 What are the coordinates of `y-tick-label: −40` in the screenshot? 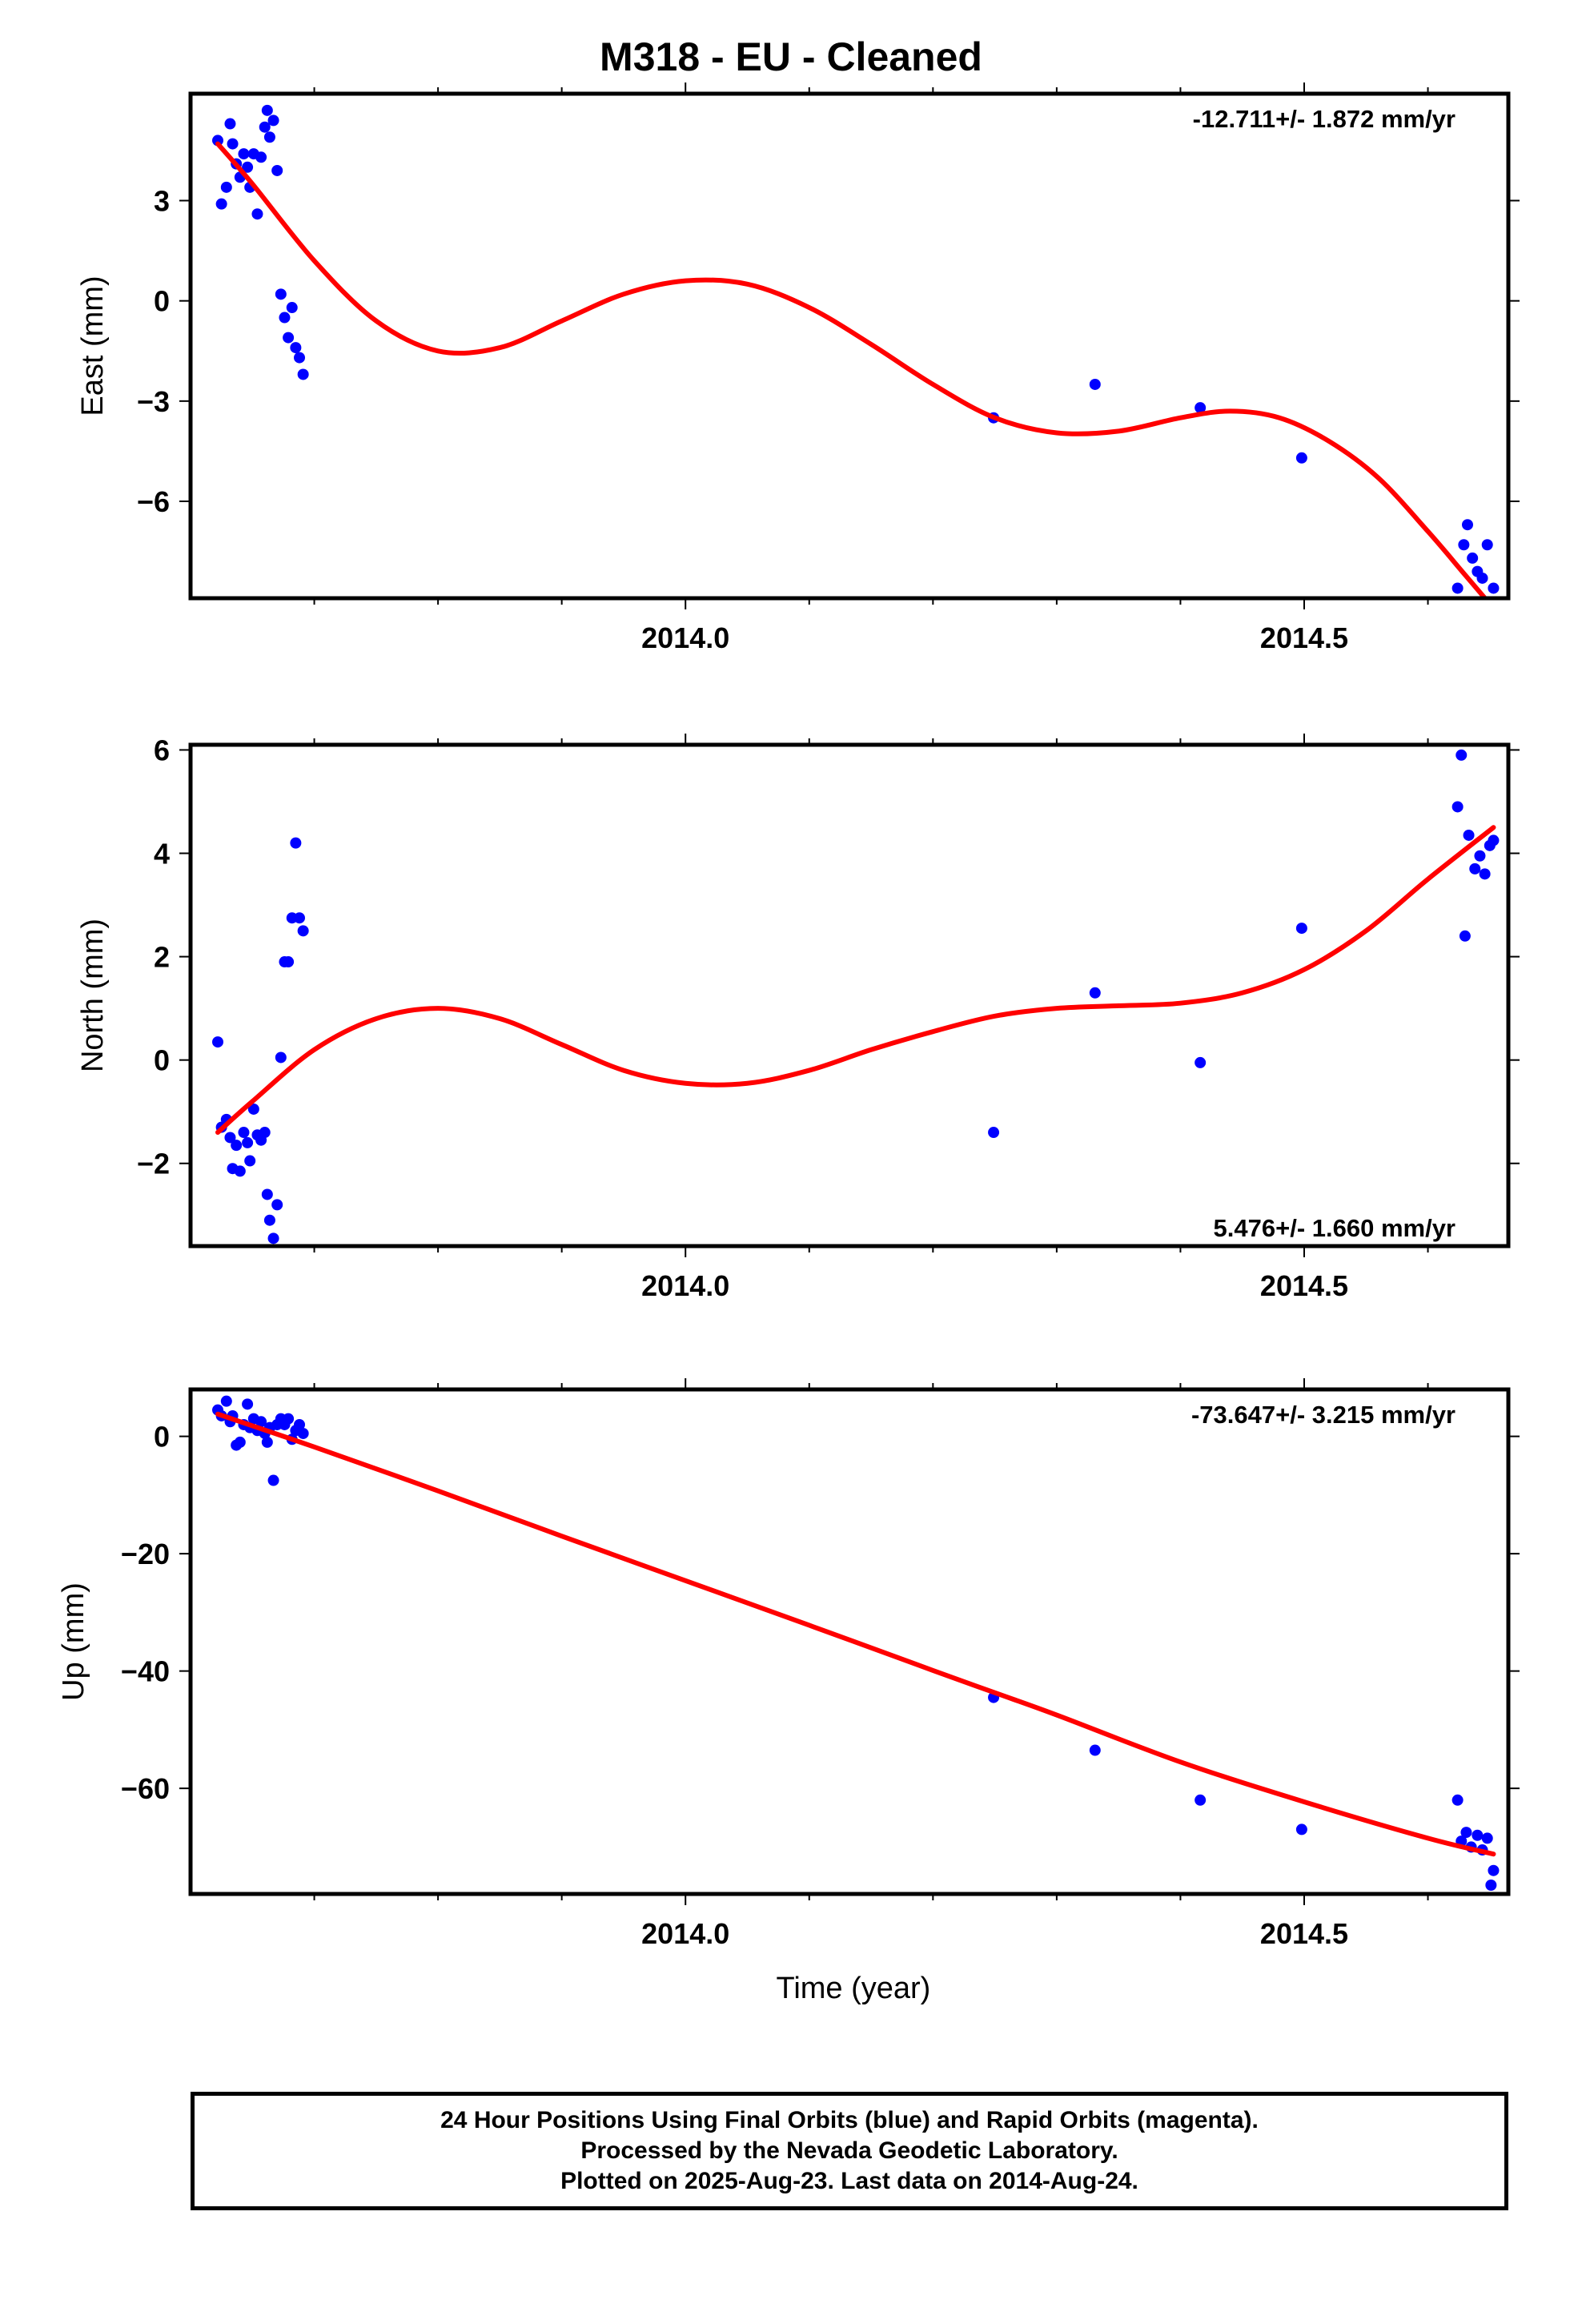 It's located at (145, 1672).